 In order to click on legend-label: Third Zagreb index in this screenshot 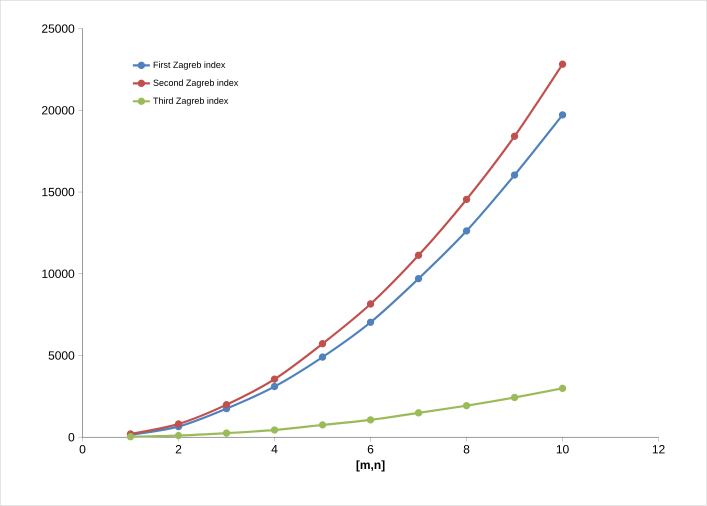, I will do `click(190, 102)`.